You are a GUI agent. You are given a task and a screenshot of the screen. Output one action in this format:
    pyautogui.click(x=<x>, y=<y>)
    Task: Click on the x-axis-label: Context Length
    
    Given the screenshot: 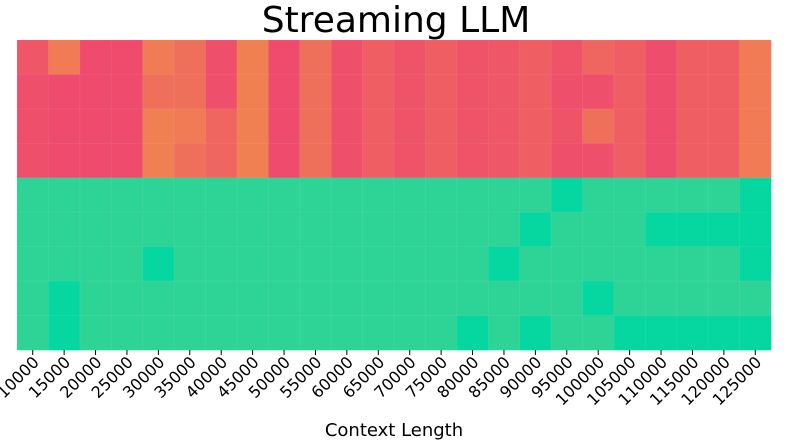 What is the action you would take?
    pyautogui.click(x=394, y=430)
    